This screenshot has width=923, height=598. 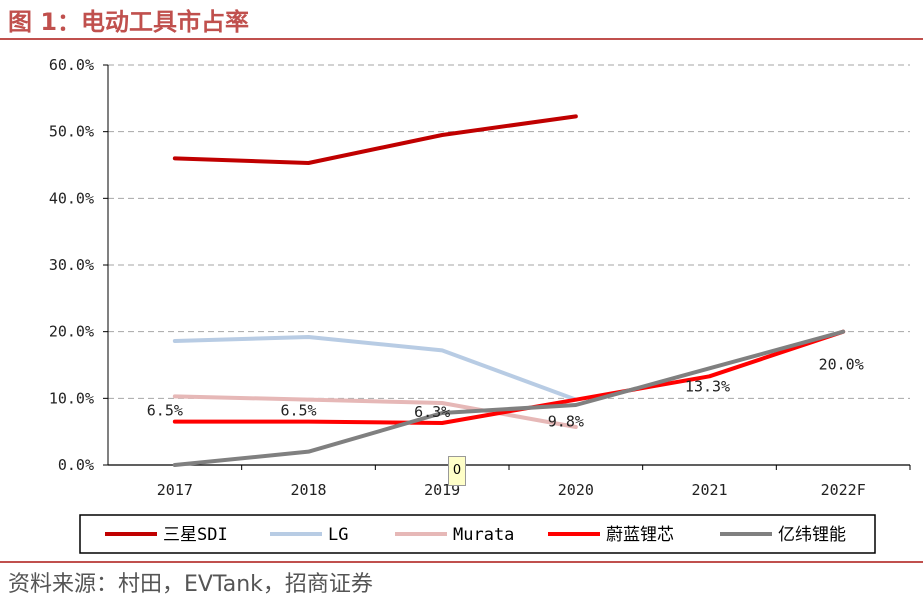 I want to click on x-tick-label: 2018, so click(x=308, y=490).